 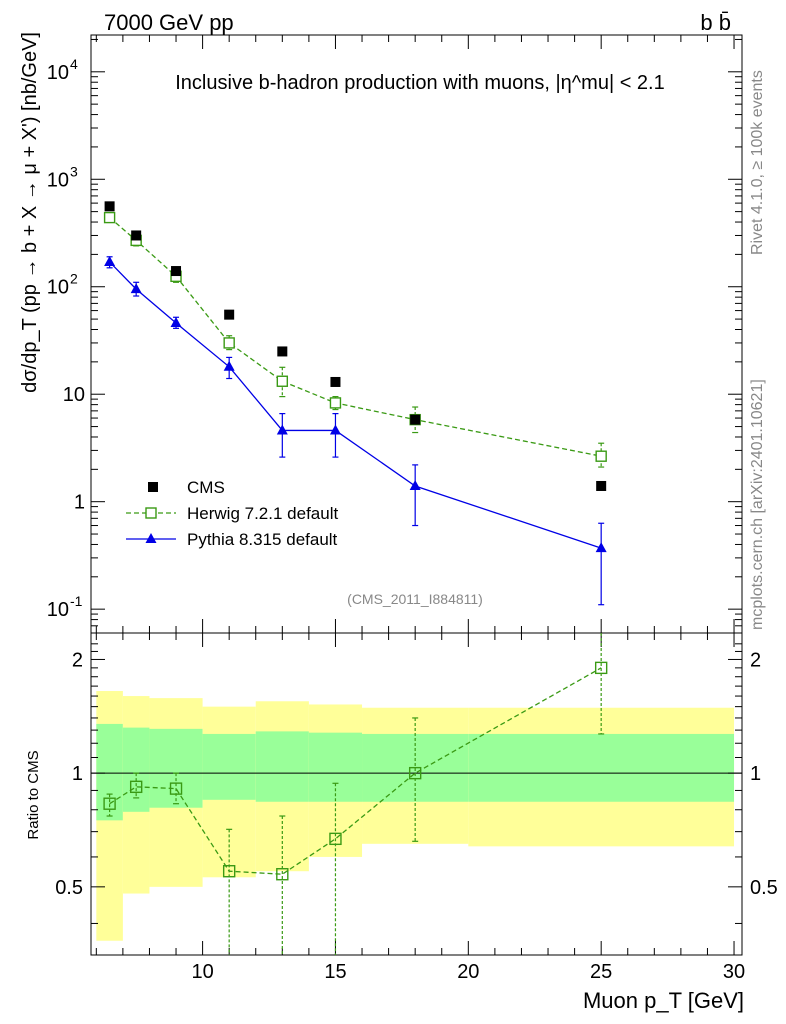 What do you see at coordinates (415, 599) in the screenshot?
I see `analysis-tag: (CMS_2011_I884811)` at bounding box center [415, 599].